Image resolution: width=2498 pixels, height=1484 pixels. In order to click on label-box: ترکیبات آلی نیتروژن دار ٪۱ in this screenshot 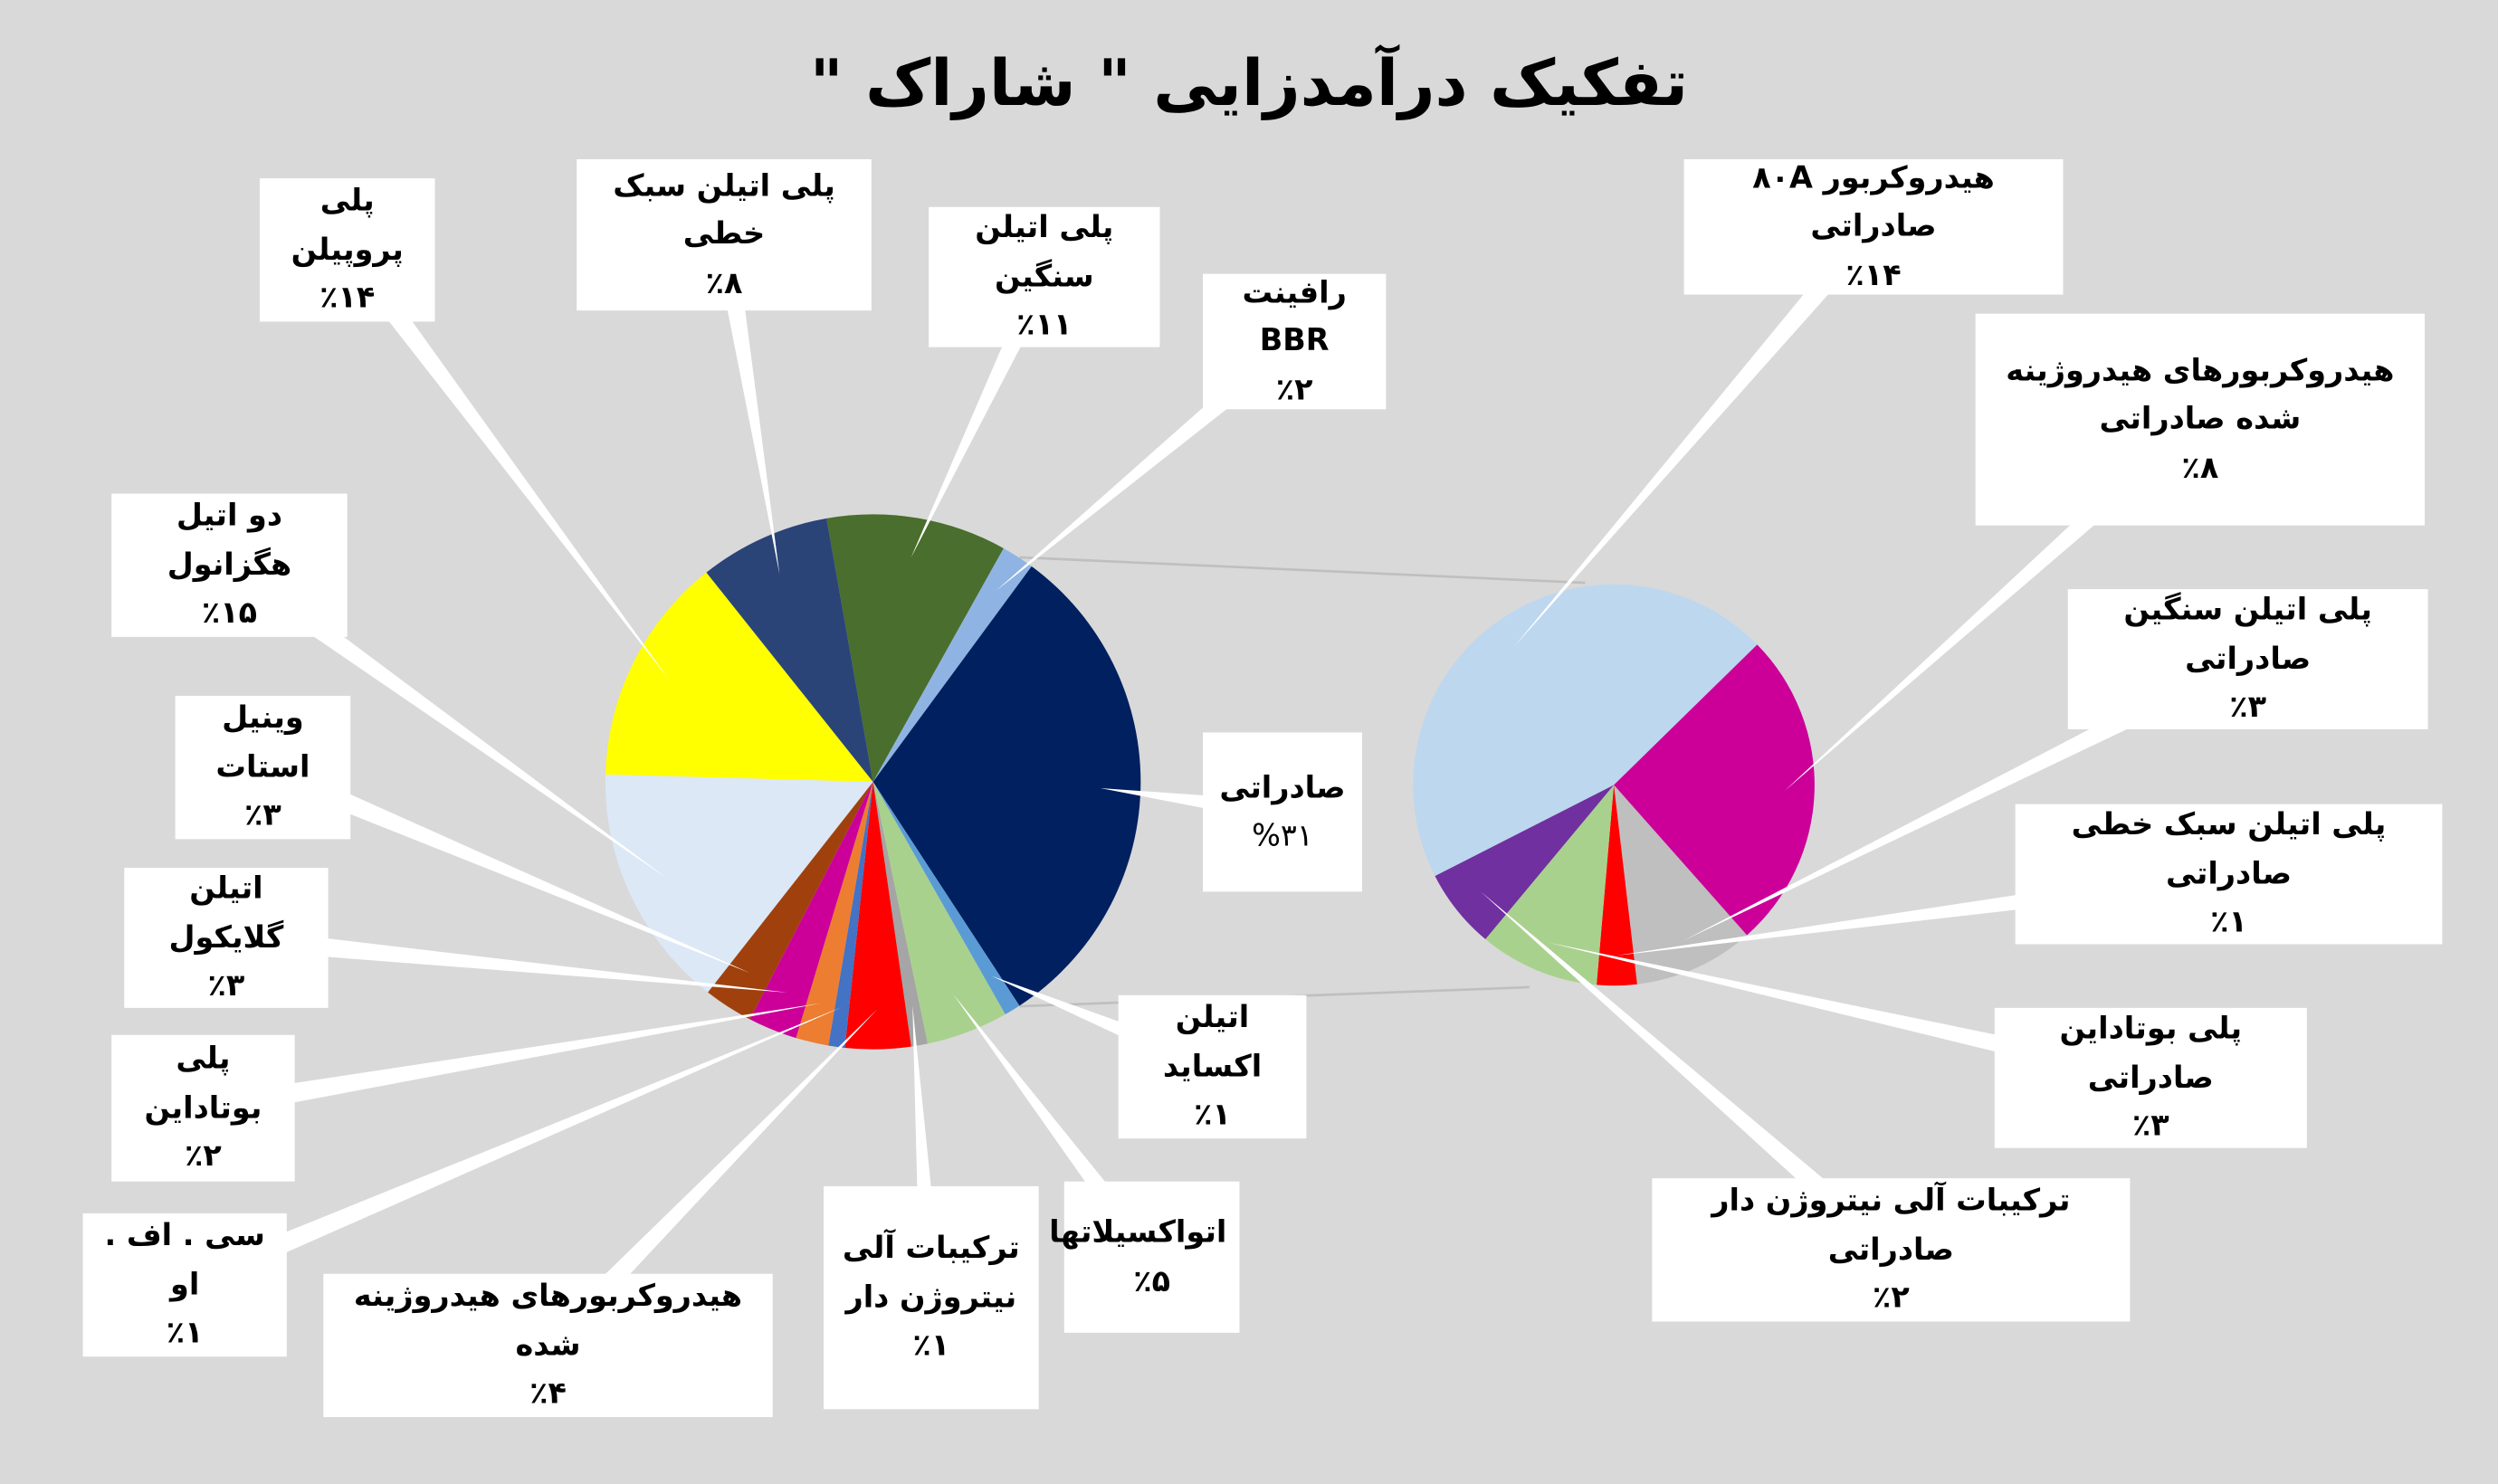, I will do `click(931, 1297)`.